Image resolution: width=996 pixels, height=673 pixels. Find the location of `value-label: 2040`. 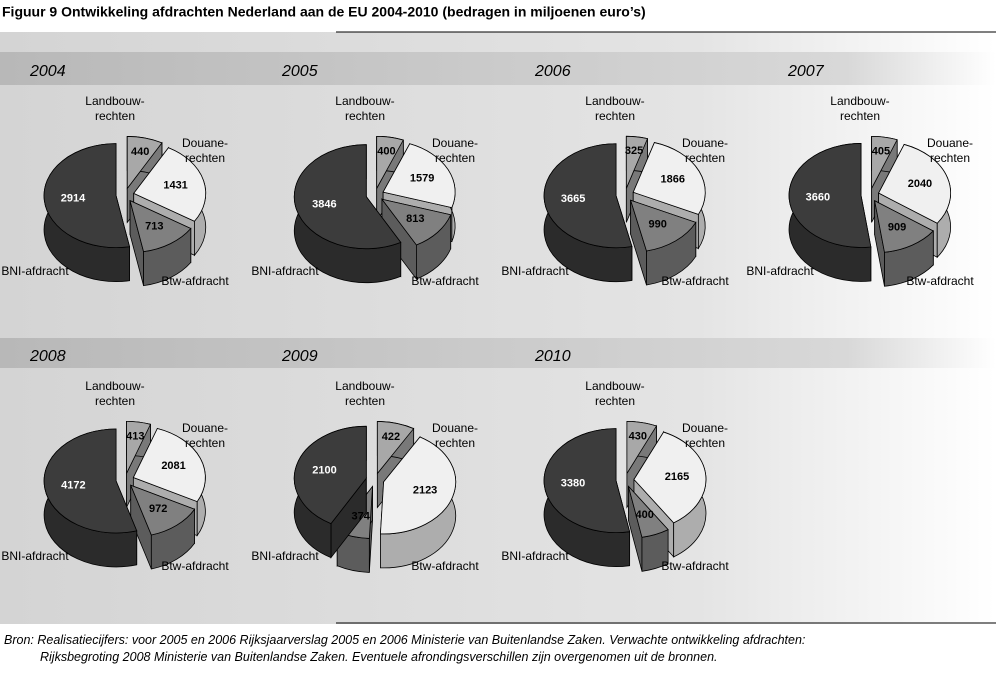

value-label: 2040 is located at coordinates (920, 184).